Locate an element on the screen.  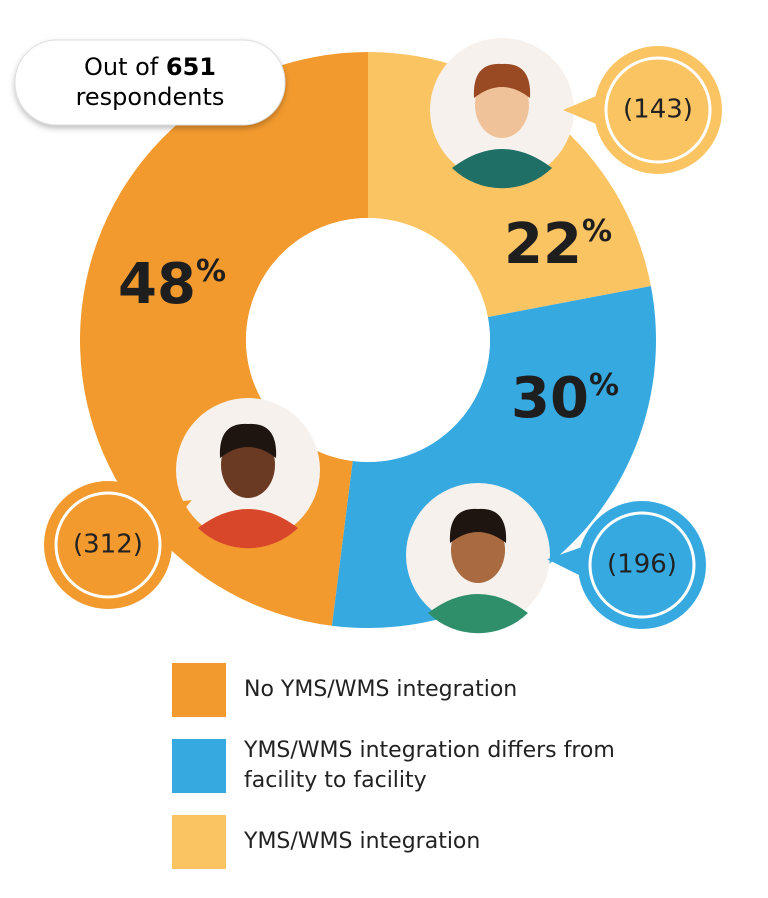
donut-hole is located at coordinates (368, 340).